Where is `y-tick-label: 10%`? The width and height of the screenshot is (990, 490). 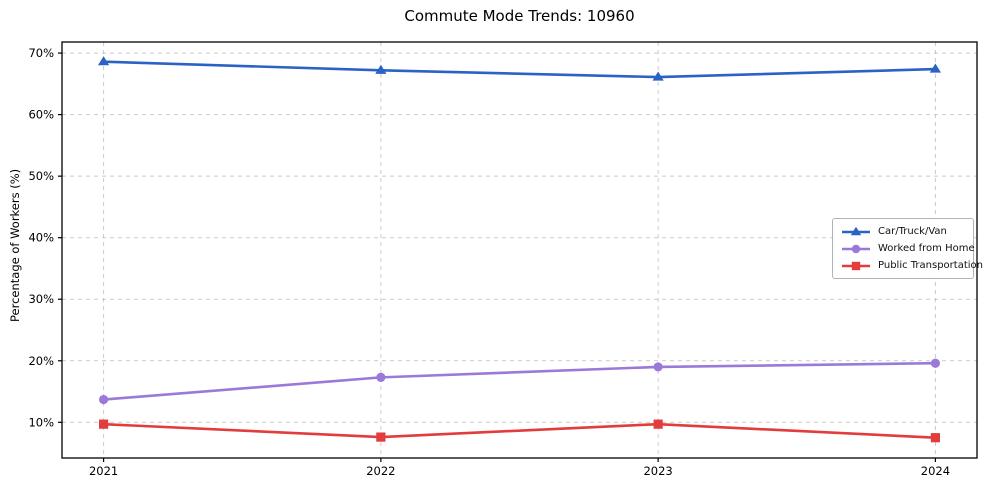 y-tick-label: 10% is located at coordinates (41, 422).